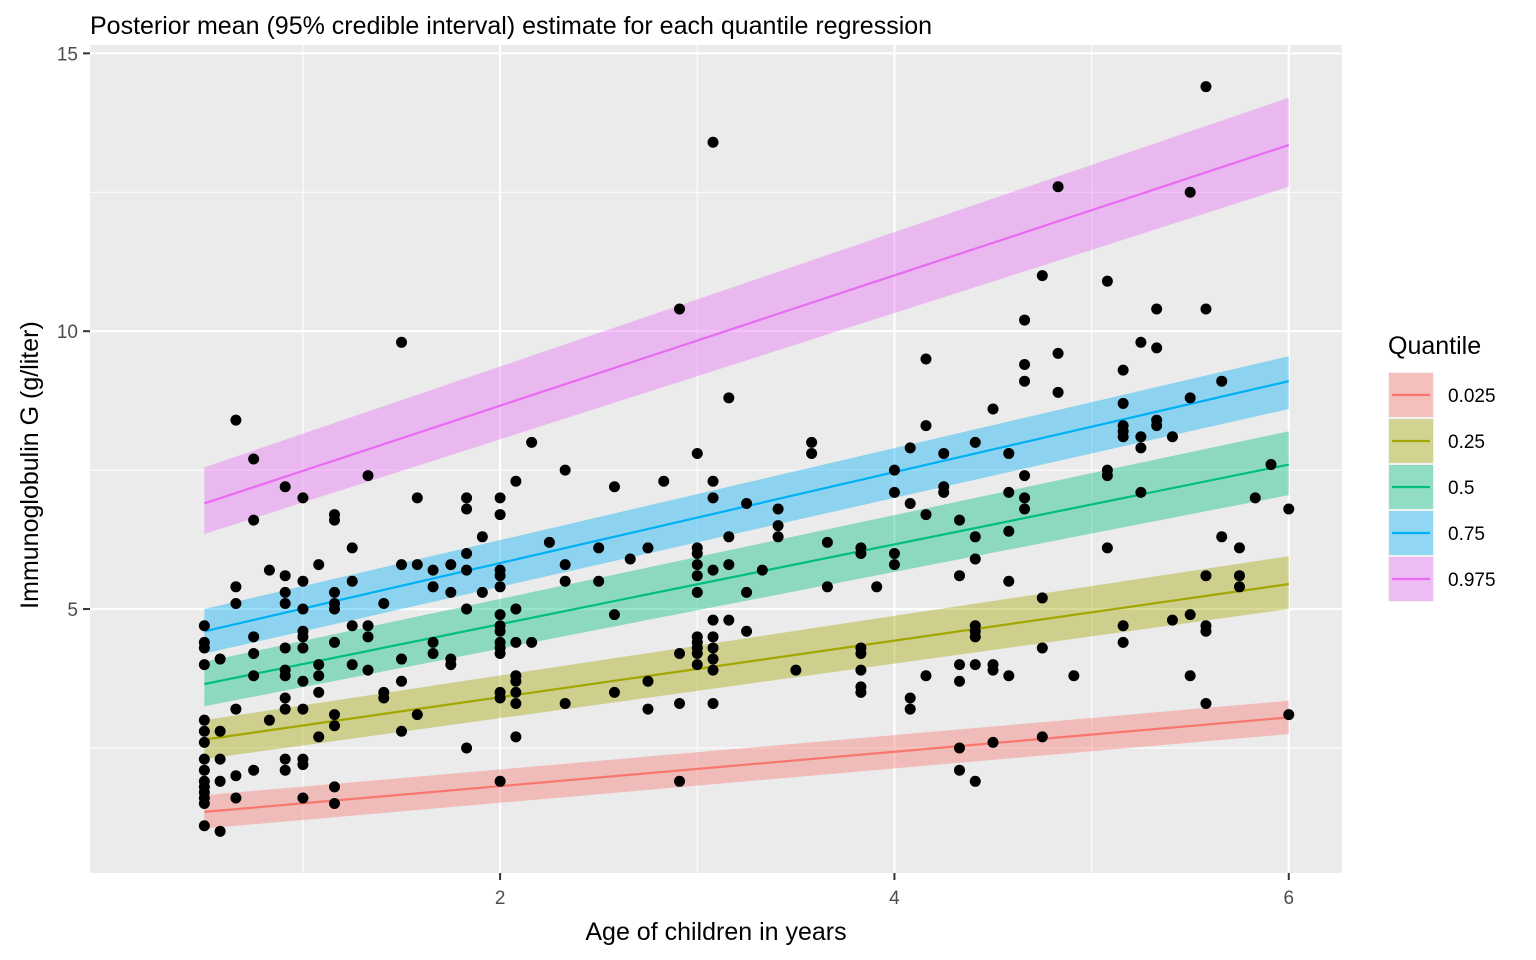 The image size is (1536, 960). I want to click on legend: Quantile 0.025 0.25 0.5 0.75 0.975, so click(1442, 467).